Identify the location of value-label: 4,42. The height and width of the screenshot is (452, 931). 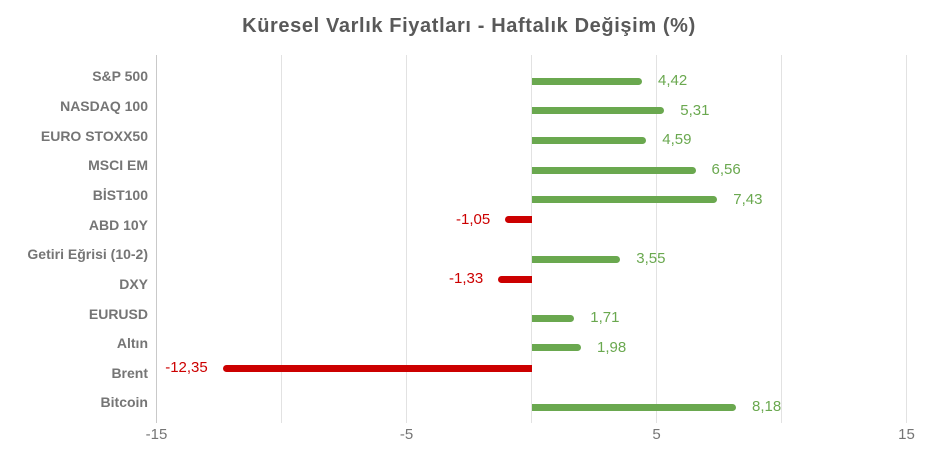
(673, 81).